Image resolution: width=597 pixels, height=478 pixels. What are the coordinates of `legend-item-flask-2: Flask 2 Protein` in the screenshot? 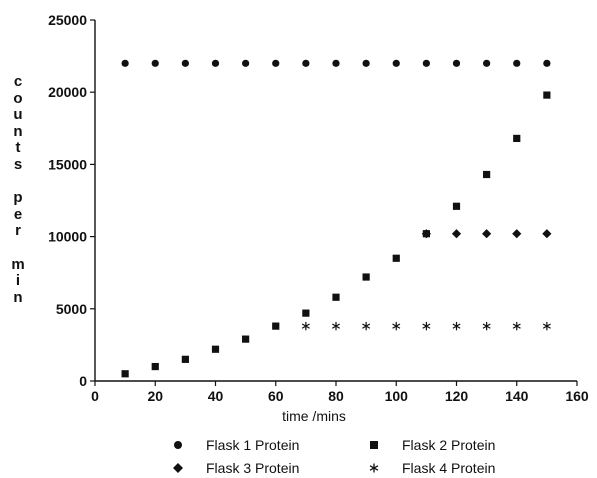 It's located at (431, 445).